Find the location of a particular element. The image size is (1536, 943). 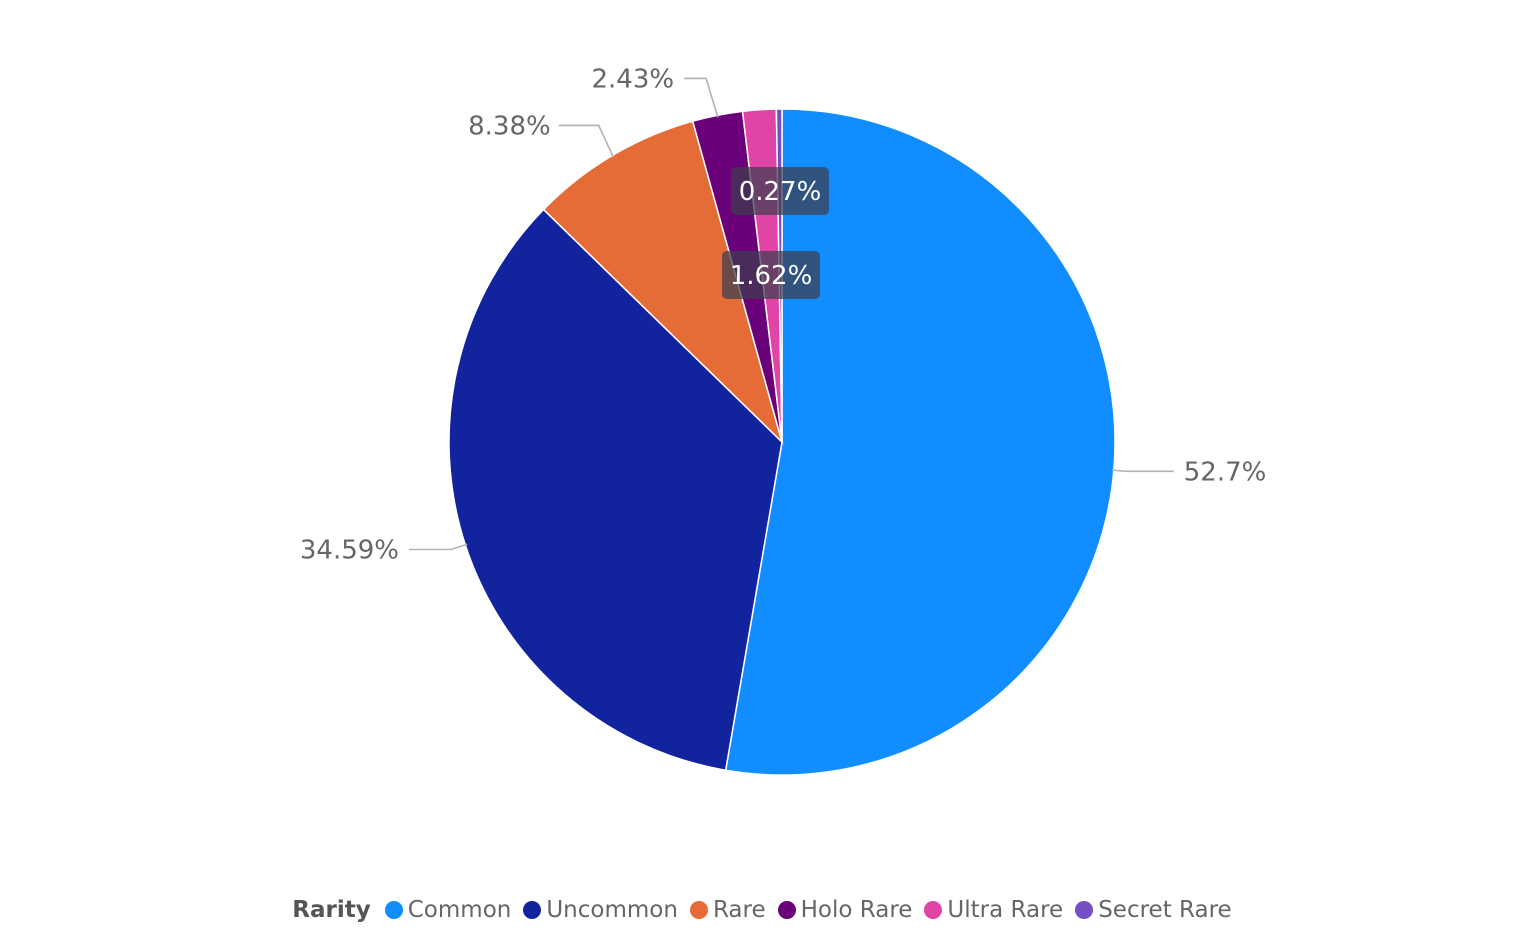

data-label-rare: 8.38% is located at coordinates (509, 126).